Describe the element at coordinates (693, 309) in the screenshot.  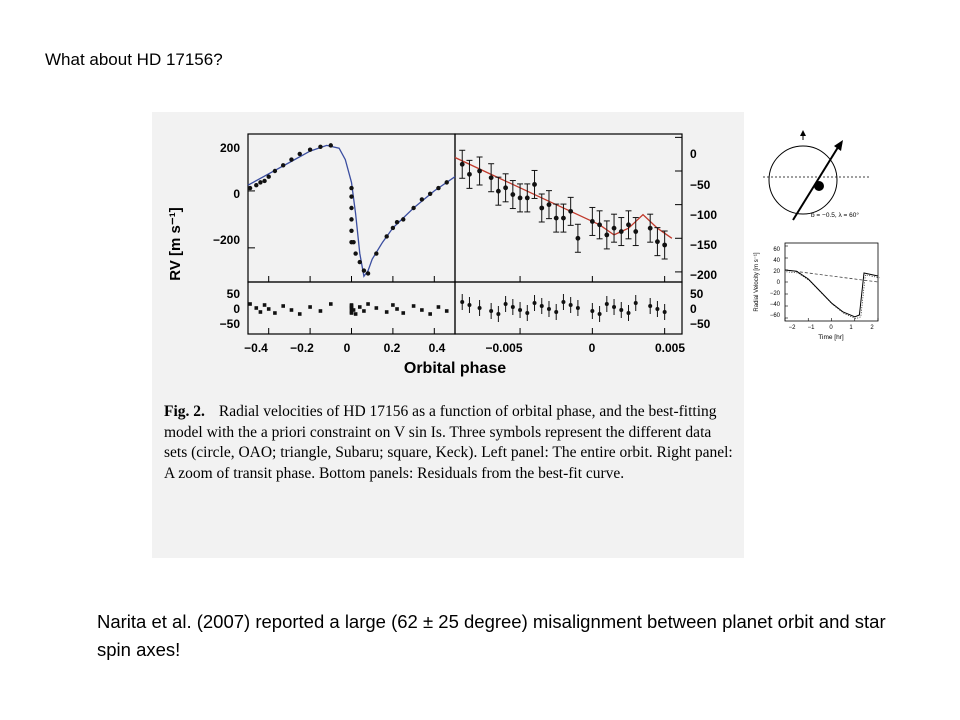
I see `y-tick-label: 0` at that location.